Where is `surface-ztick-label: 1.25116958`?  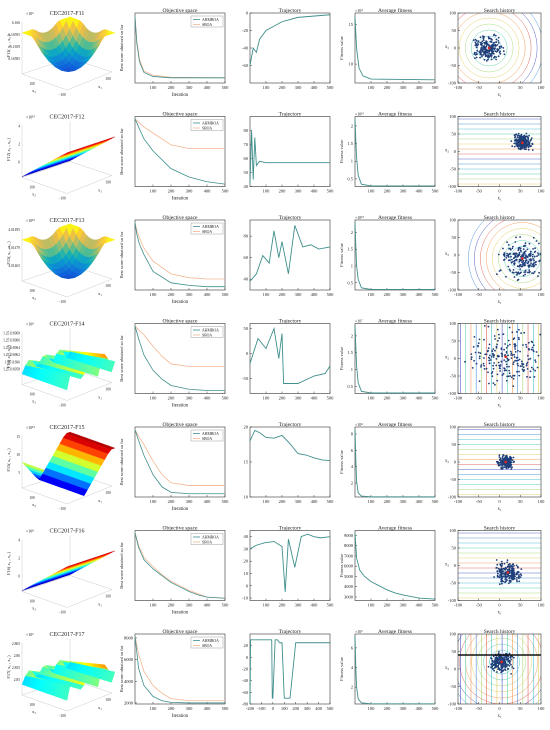
surface-ztick-label: 1.25116958 is located at coordinates (11, 370).